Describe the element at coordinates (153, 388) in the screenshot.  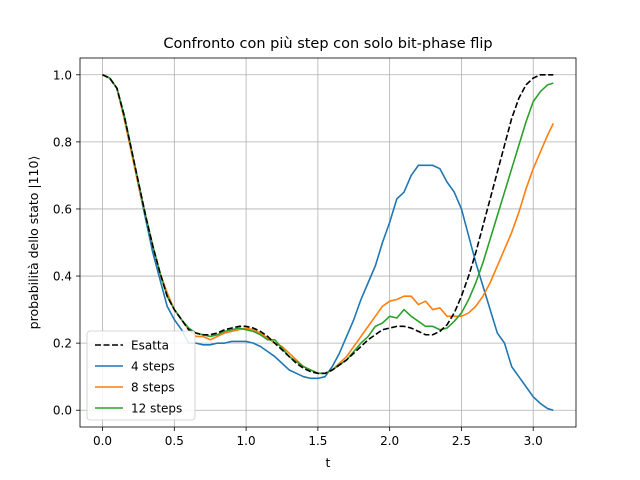
I see `legend-label: 8 steps` at that location.